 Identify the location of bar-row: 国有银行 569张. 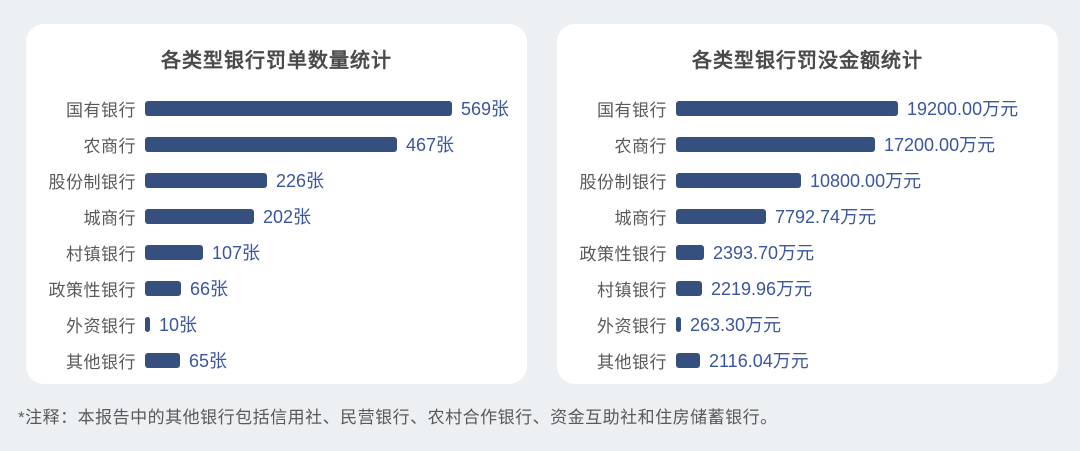
(278, 108).